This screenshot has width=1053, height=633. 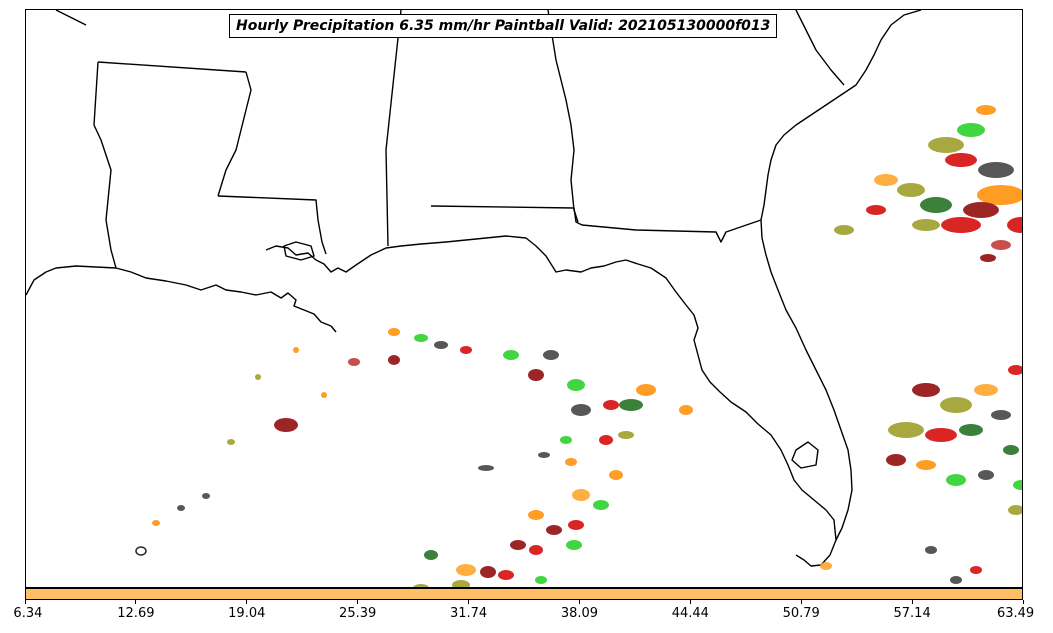 What do you see at coordinates (105, 165) in the screenshot?
I see `state-border-ar-ms` at bounding box center [105, 165].